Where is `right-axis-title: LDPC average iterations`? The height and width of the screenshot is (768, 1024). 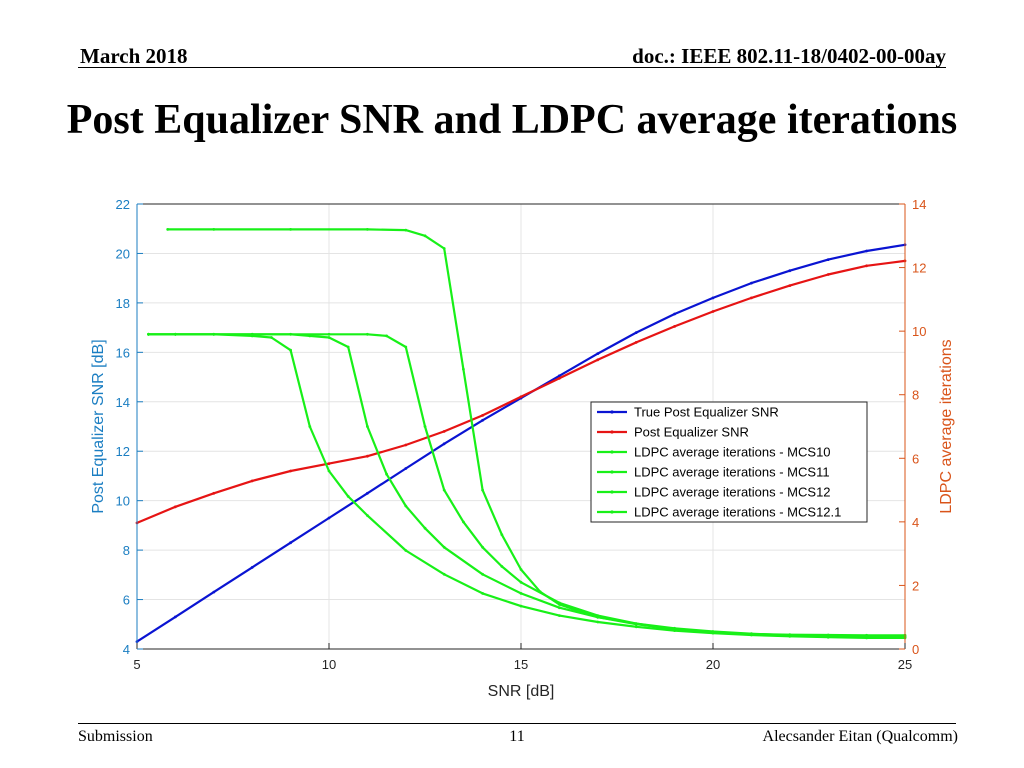 right-axis-title: LDPC average iterations is located at coordinates (946, 426).